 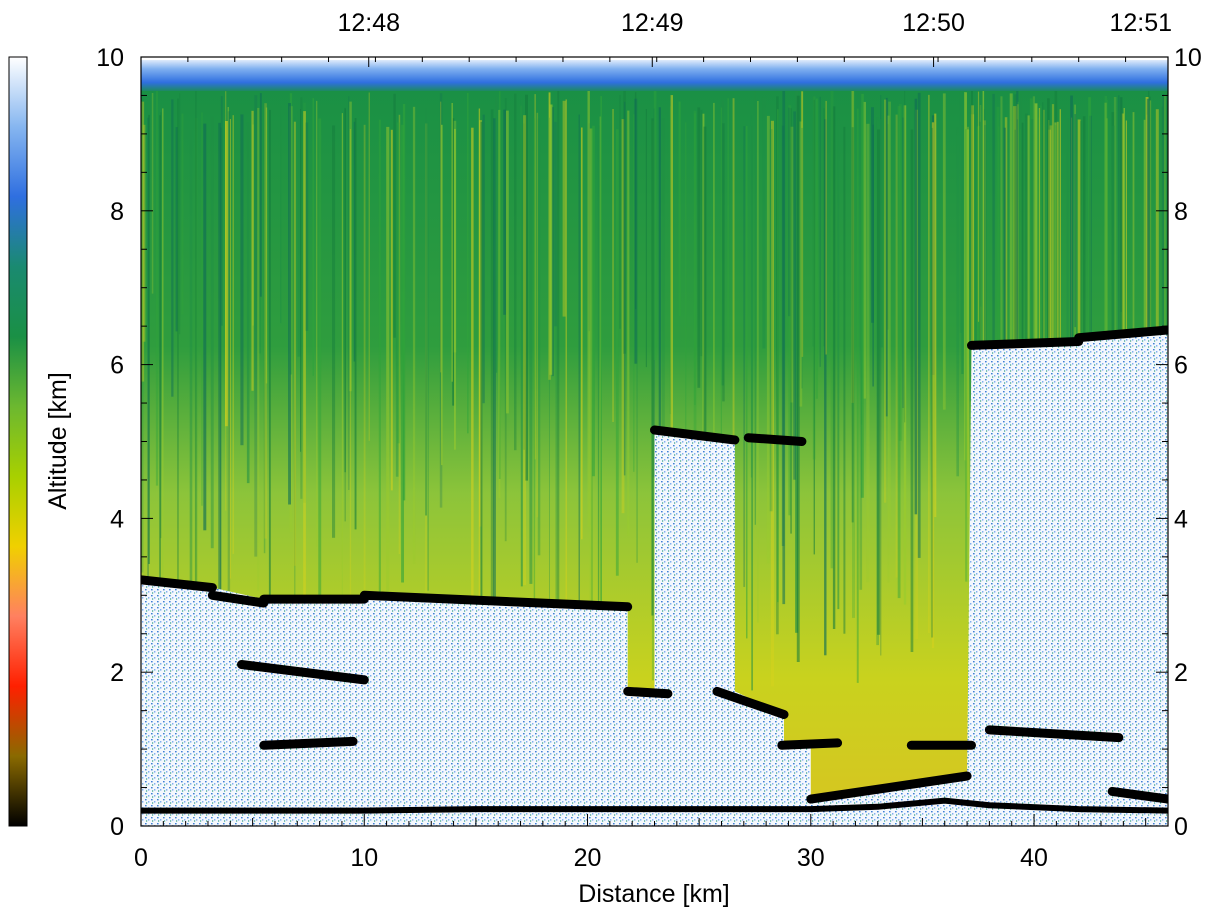 What do you see at coordinates (651, 843) in the screenshot?
I see `x-axis-bottom: 0 10 20 30 40` at bounding box center [651, 843].